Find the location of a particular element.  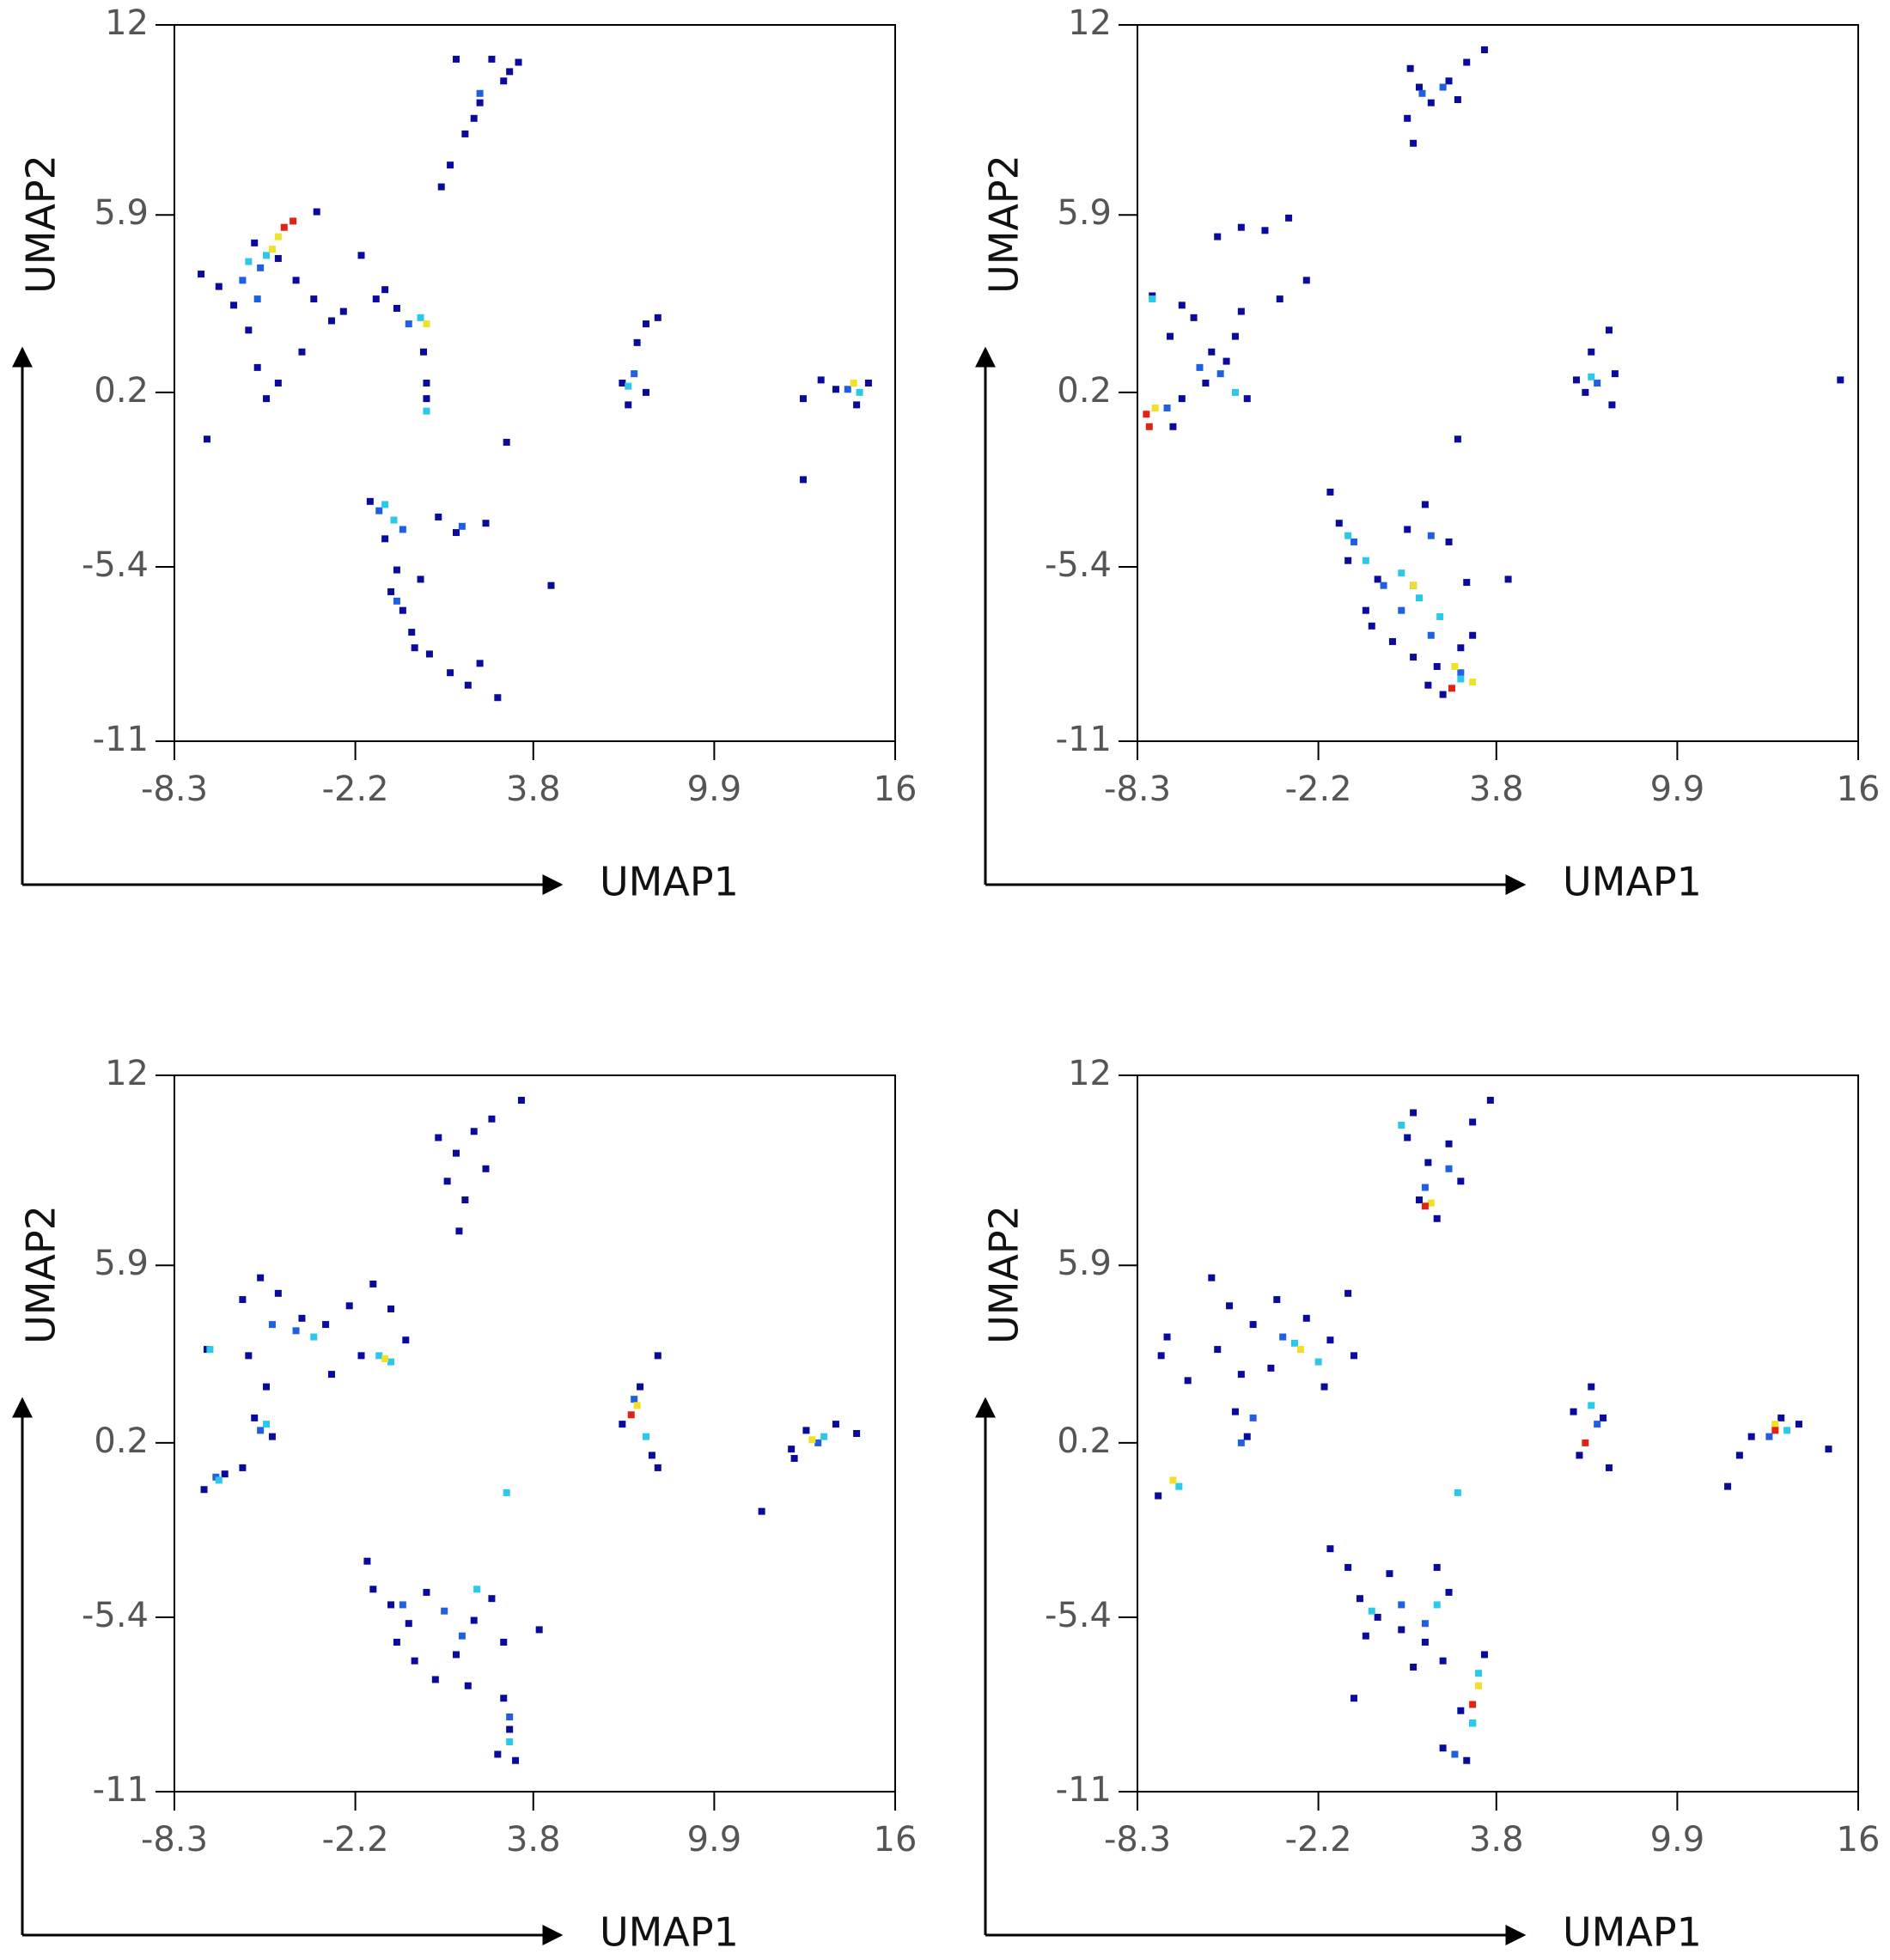

x-tick-label: 3.8 is located at coordinates (533, 790).